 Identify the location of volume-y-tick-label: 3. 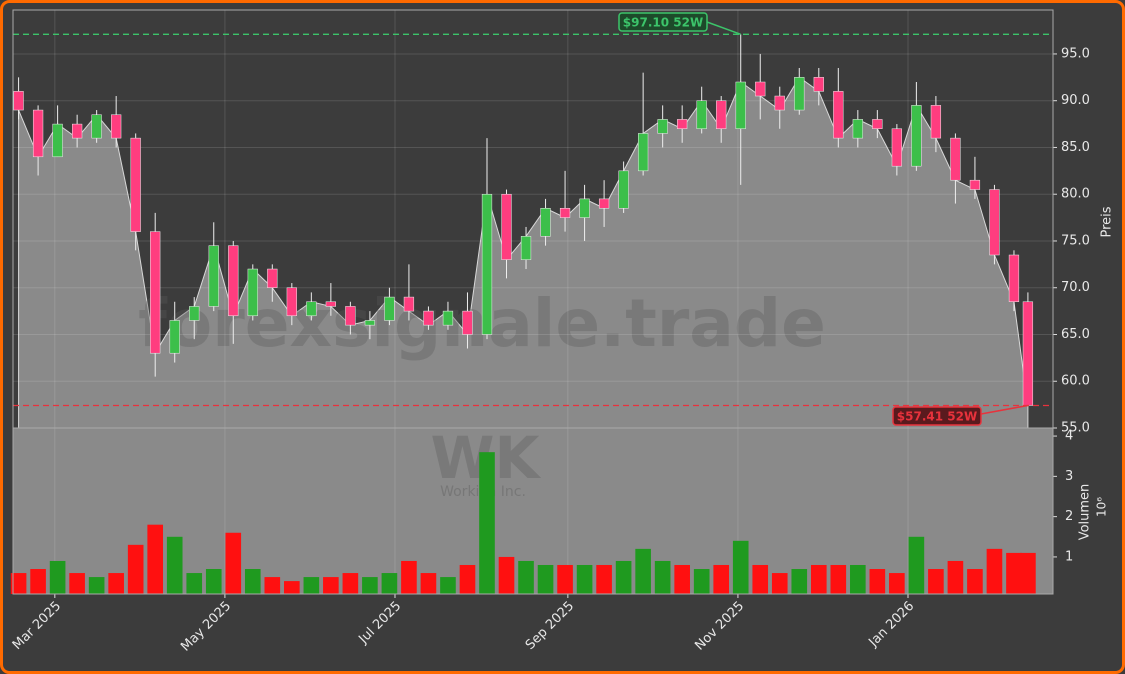
(1069, 476).